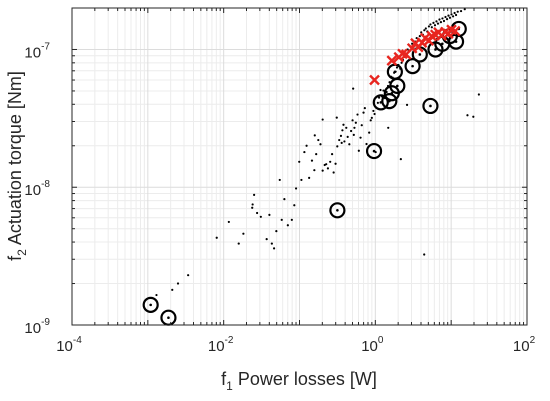 The height and width of the screenshot is (401, 550). Describe the element at coordinates (372, 345) in the screenshot. I see `x-tick-label: 10⁰` at that location.